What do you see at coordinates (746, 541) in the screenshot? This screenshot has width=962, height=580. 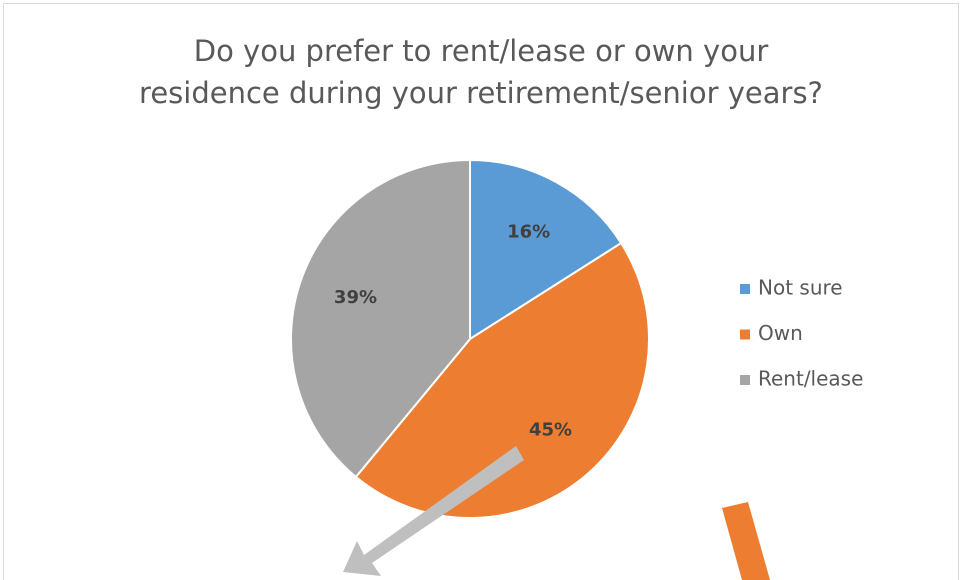 I see `orange-annotation` at bounding box center [746, 541].